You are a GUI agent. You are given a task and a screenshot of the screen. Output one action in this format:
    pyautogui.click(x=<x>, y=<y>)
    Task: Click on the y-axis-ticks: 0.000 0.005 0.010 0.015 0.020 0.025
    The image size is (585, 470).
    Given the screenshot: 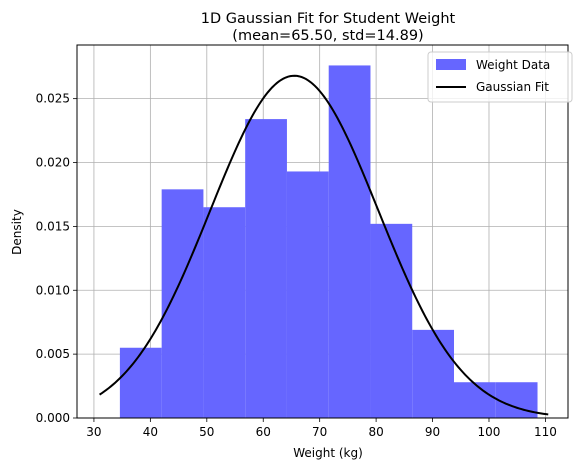 What is the action you would take?
    pyautogui.click(x=56, y=258)
    